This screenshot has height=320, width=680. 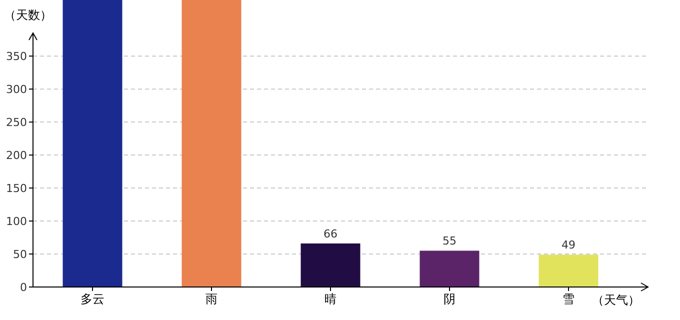 What do you see at coordinates (16, 189) in the screenshot?
I see `y-tick-label: 150` at bounding box center [16, 189].